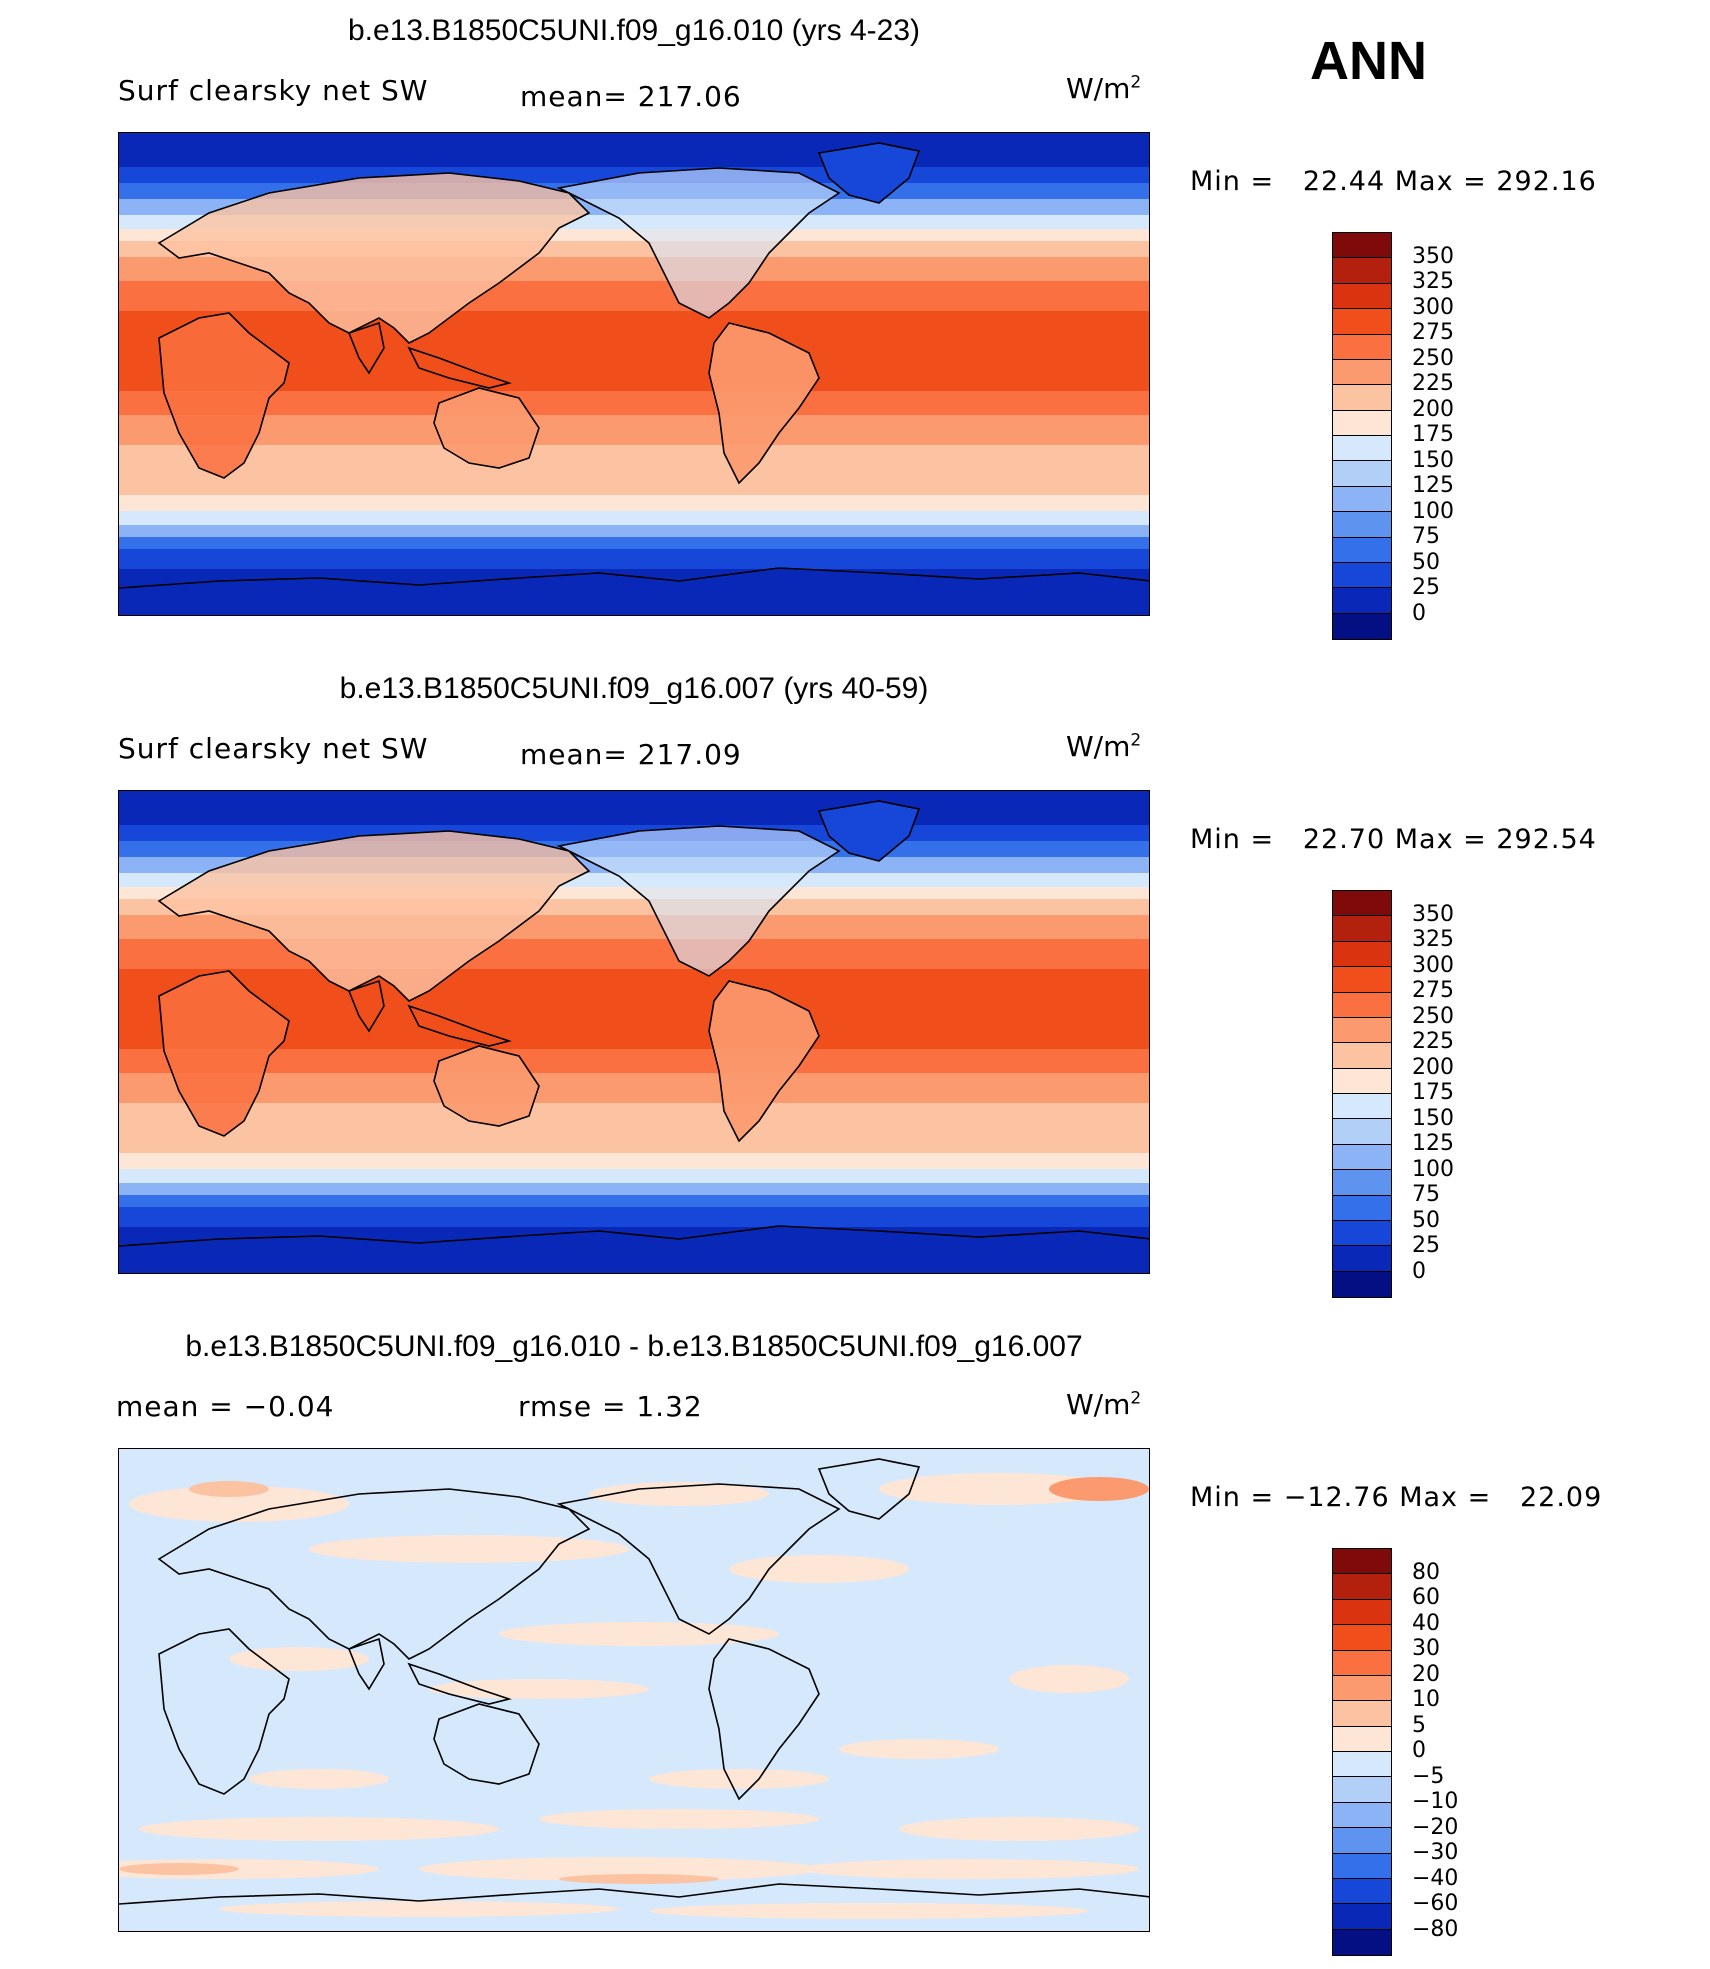 Image resolution: width=1710 pixels, height=1969 pixels. I want to click on panel2-colorbar, so click(1362, 1094).